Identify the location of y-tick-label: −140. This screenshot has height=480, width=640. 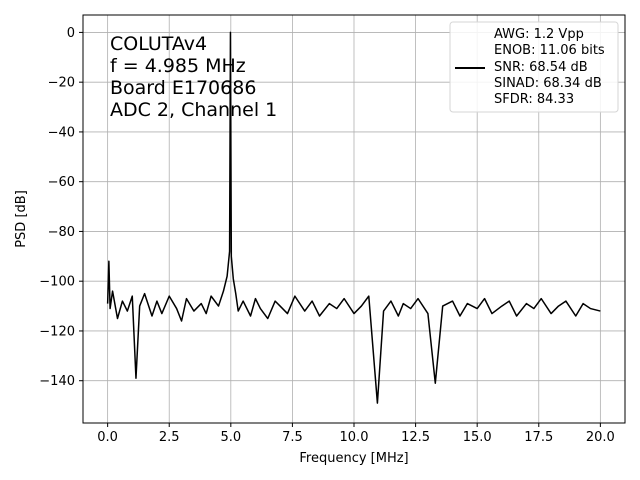
(57, 381).